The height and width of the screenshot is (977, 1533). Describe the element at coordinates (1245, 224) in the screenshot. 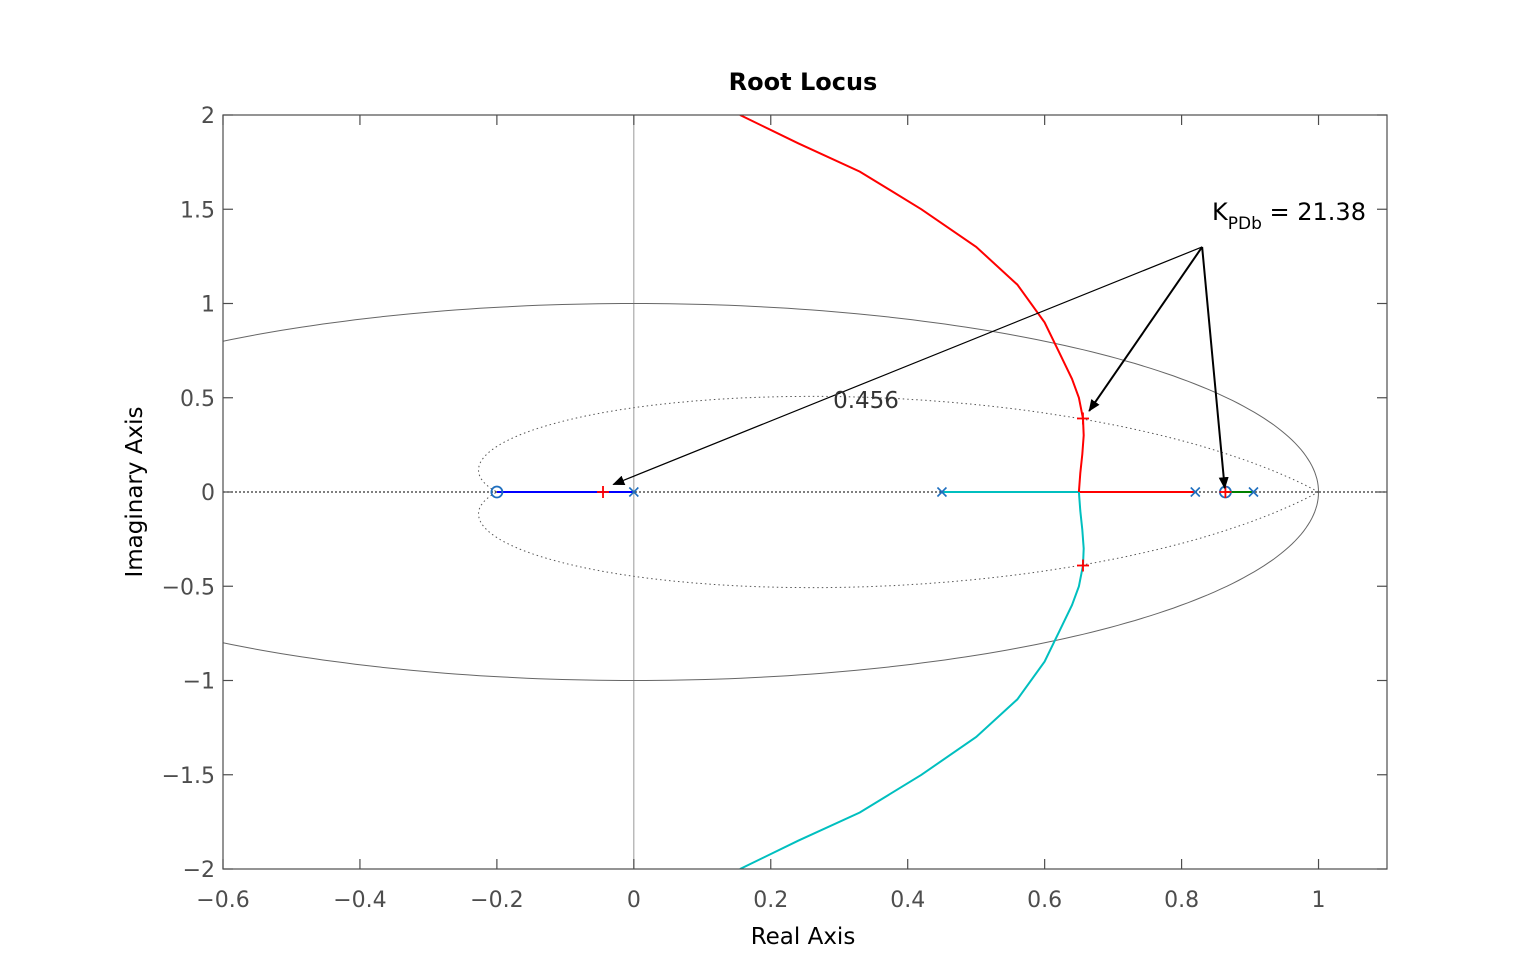

I see `annotation-subscript: PDb` at that location.